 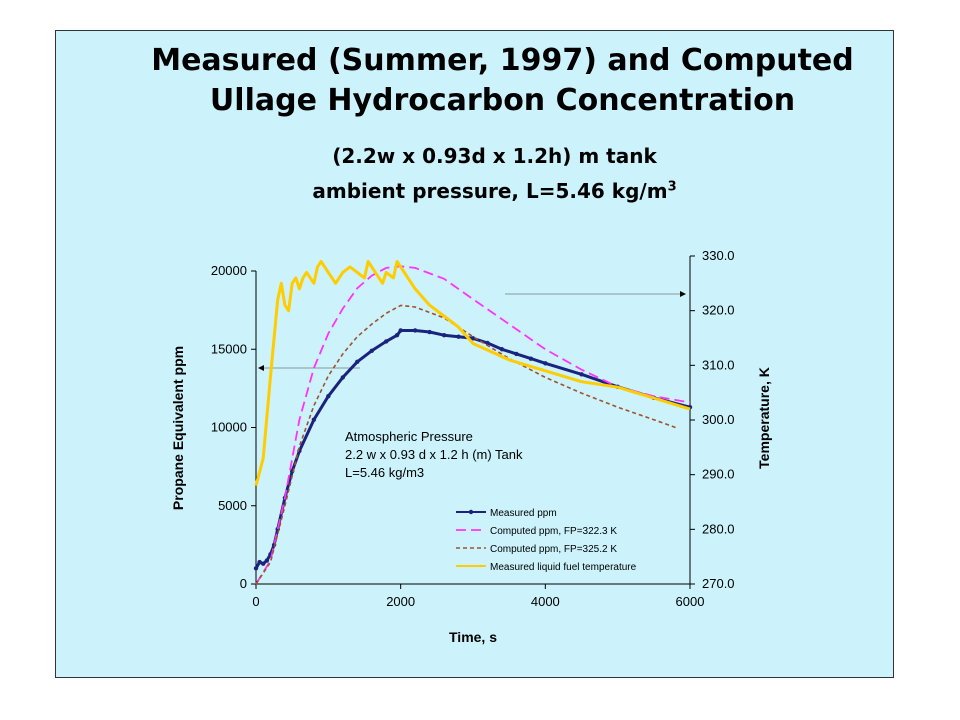 I want to click on slide-subtitle-line1: (2.2w x 0.93d x 1.2h) m tank, so click(x=494, y=156).